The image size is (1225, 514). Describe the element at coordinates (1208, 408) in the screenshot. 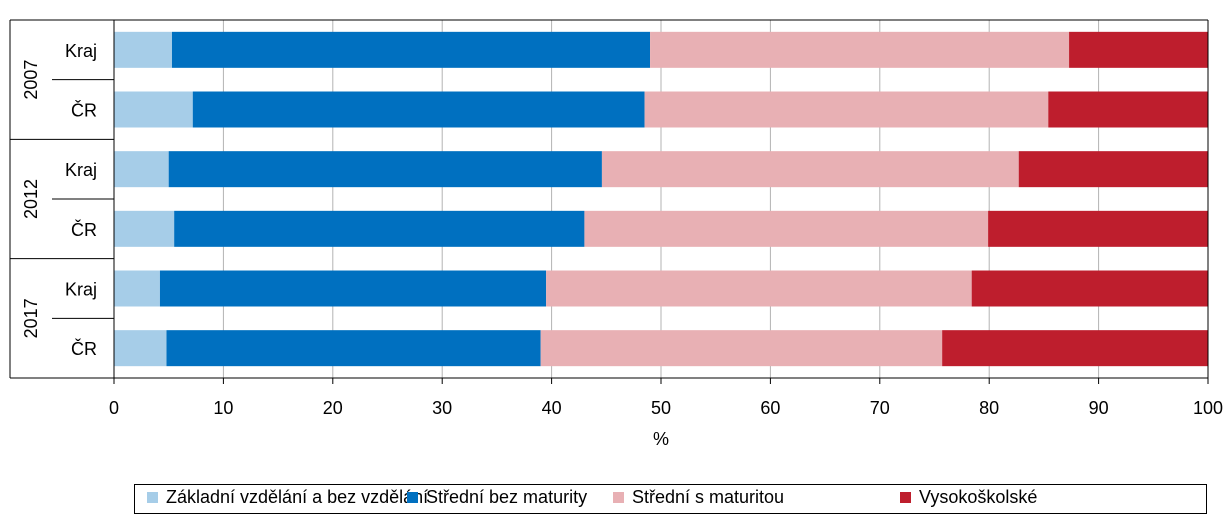

I see `x-tick-label: 100` at that location.